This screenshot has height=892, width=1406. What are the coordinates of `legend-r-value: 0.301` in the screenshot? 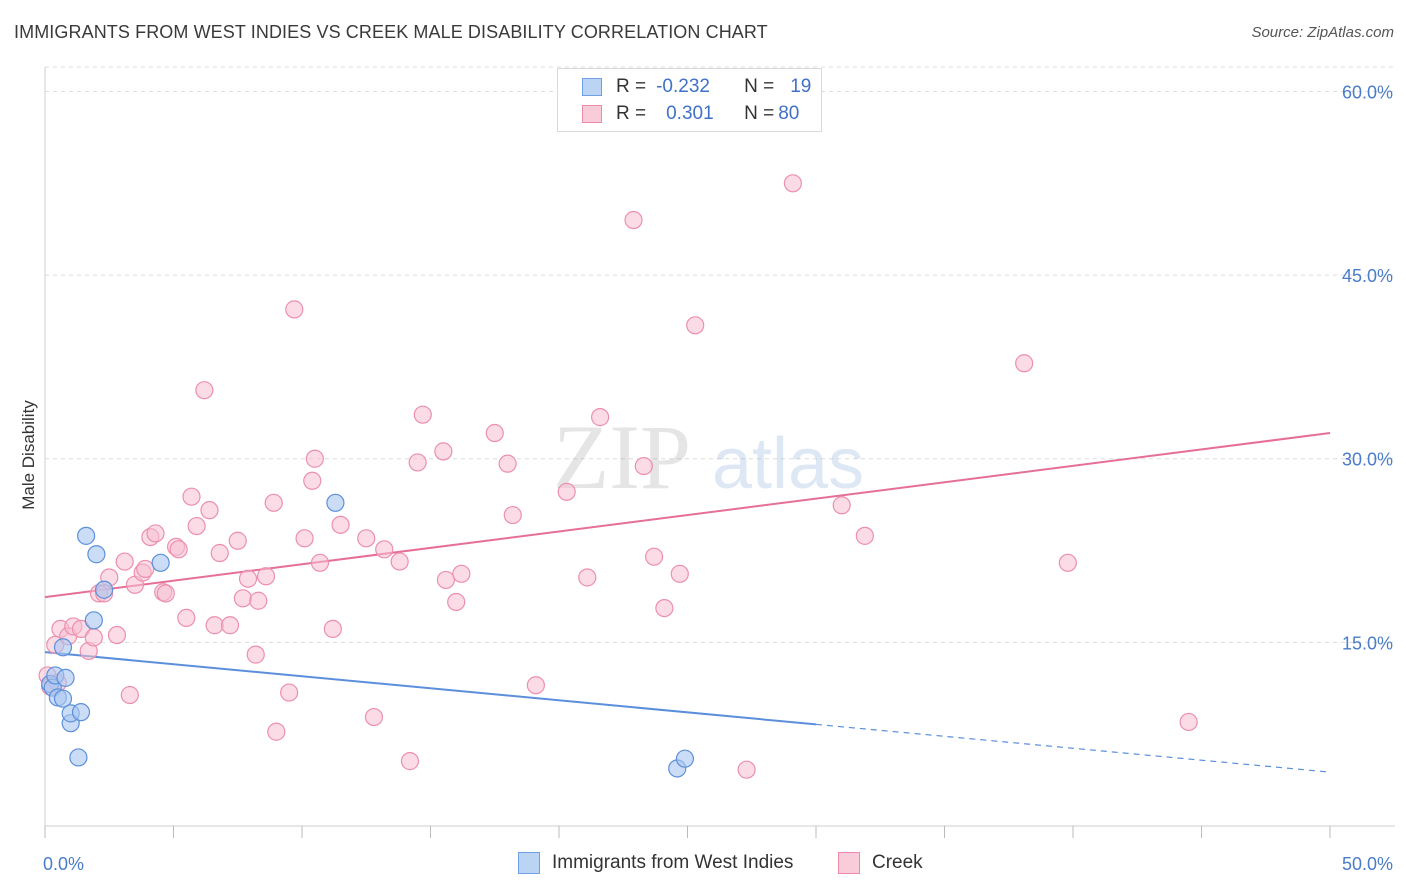 It's located at (690, 113).